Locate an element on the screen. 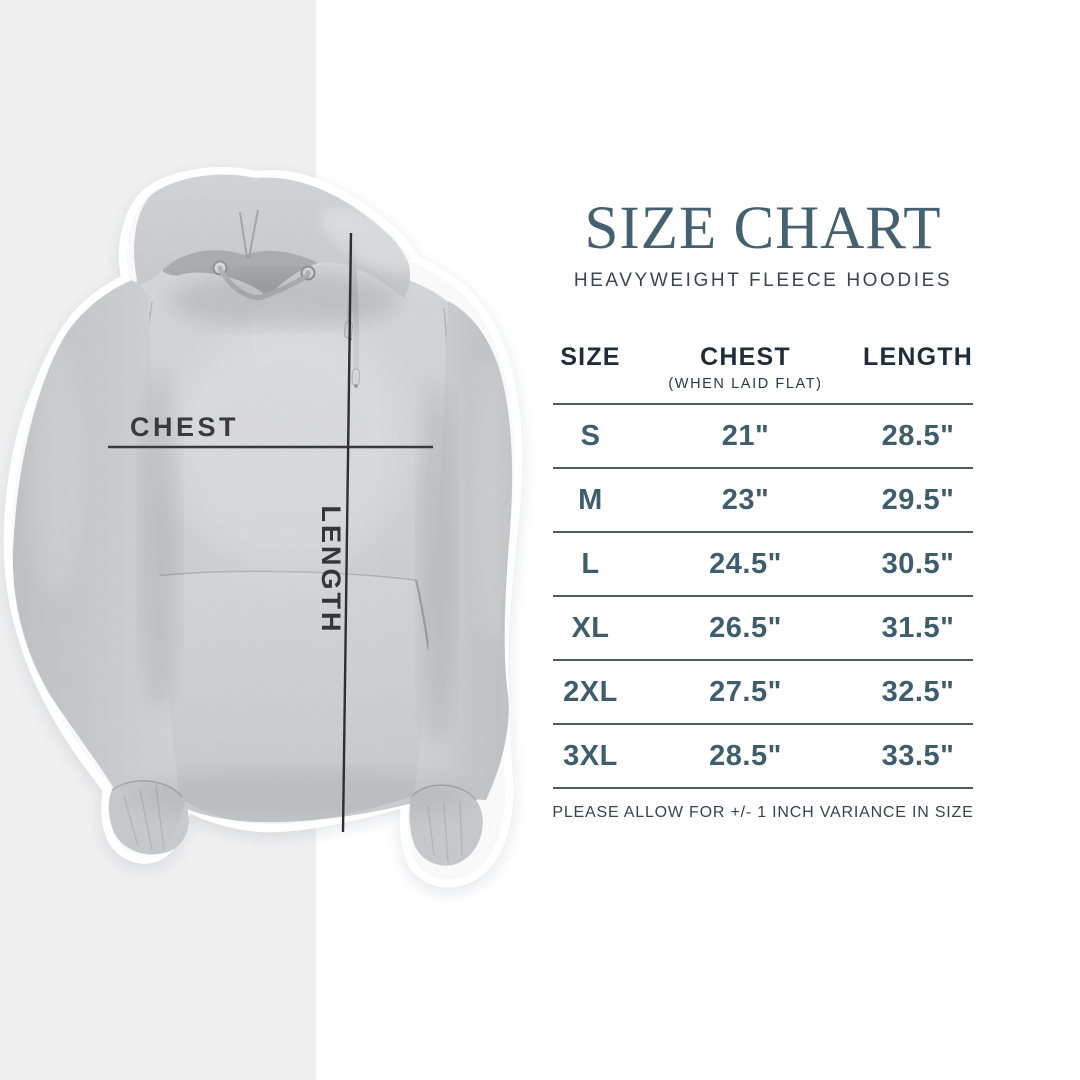 The height and width of the screenshot is (1080, 1080). chest-cell: 21" is located at coordinates (745, 435).